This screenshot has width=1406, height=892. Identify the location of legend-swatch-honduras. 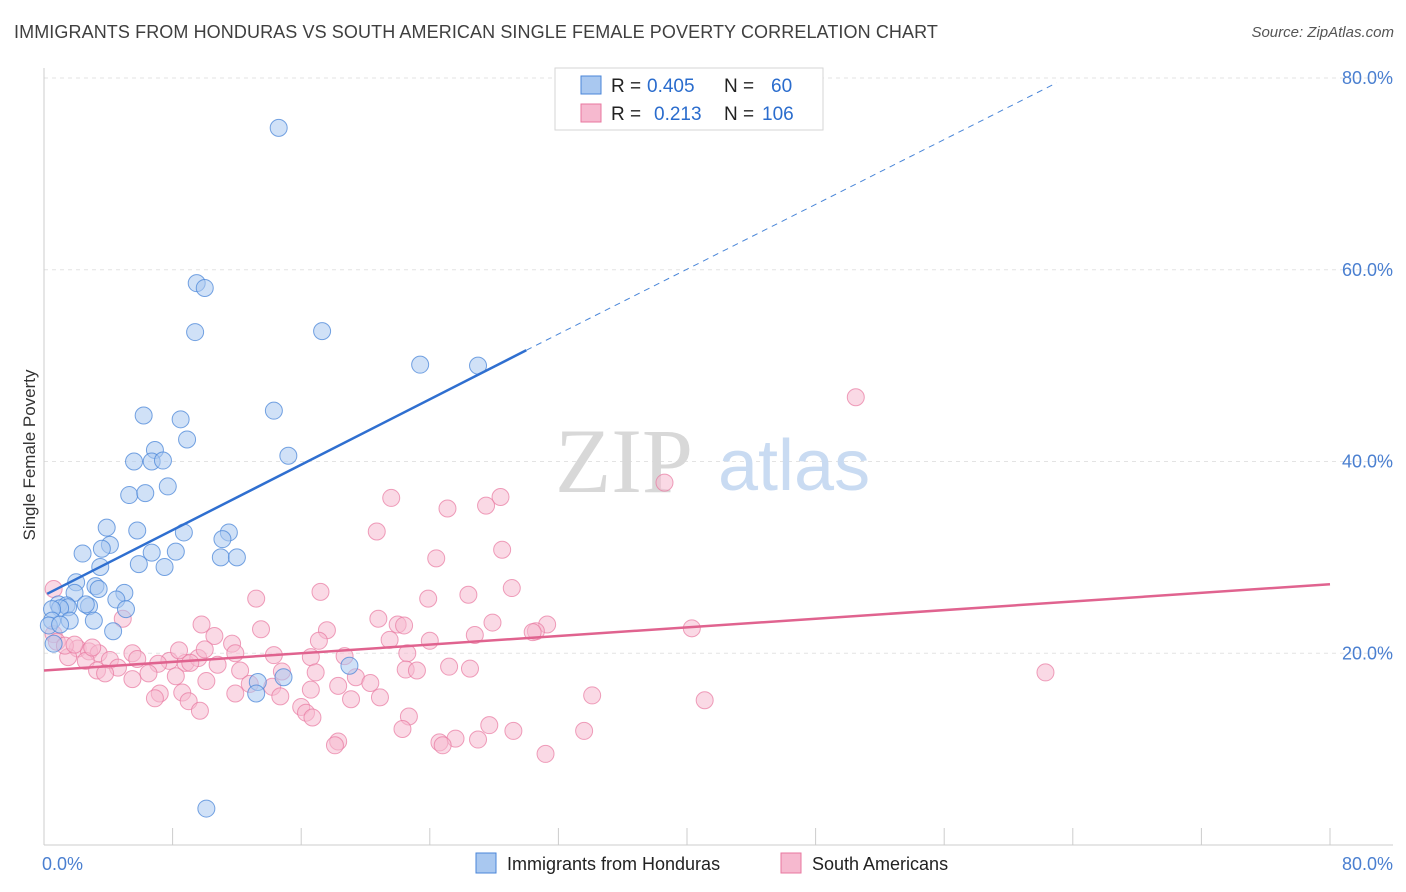
(591, 85).